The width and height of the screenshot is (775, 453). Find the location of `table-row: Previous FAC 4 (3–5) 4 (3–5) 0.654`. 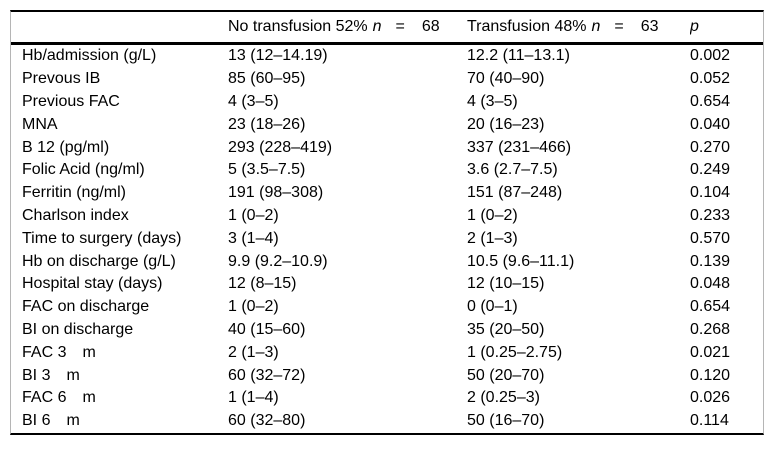

table-row: Previous FAC 4 (3–5) 4 (3–5) 0.654 is located at coordinates (387, 102).